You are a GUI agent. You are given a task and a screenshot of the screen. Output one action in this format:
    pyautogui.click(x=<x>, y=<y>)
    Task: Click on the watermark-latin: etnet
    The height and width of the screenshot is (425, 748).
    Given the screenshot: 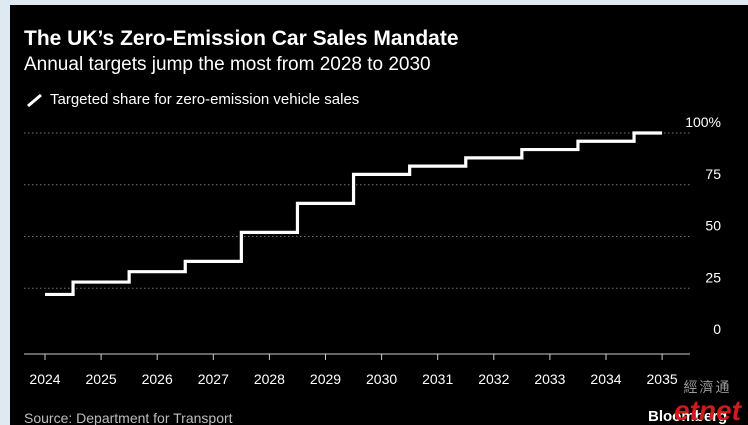 What is the action you would take?
    pyautogui.click(x=707, y=410)
    